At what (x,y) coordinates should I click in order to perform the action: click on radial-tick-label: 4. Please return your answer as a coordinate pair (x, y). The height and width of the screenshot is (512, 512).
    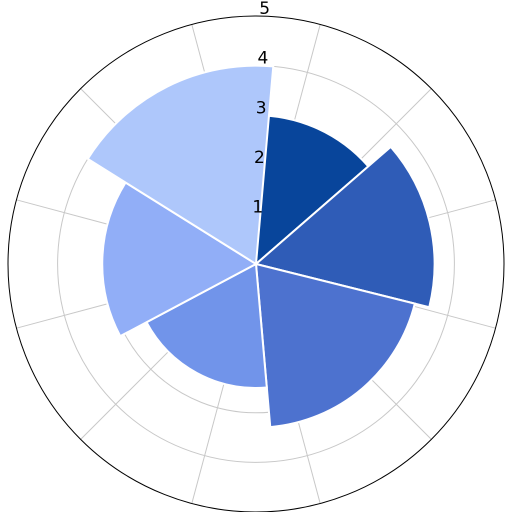
    Looking at the image, I should click on (263, 59).